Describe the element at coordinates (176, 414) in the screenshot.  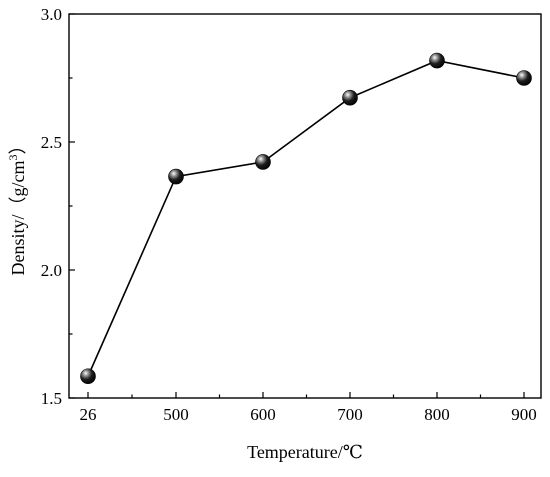
I see `x-tick-label: 500` at that location.